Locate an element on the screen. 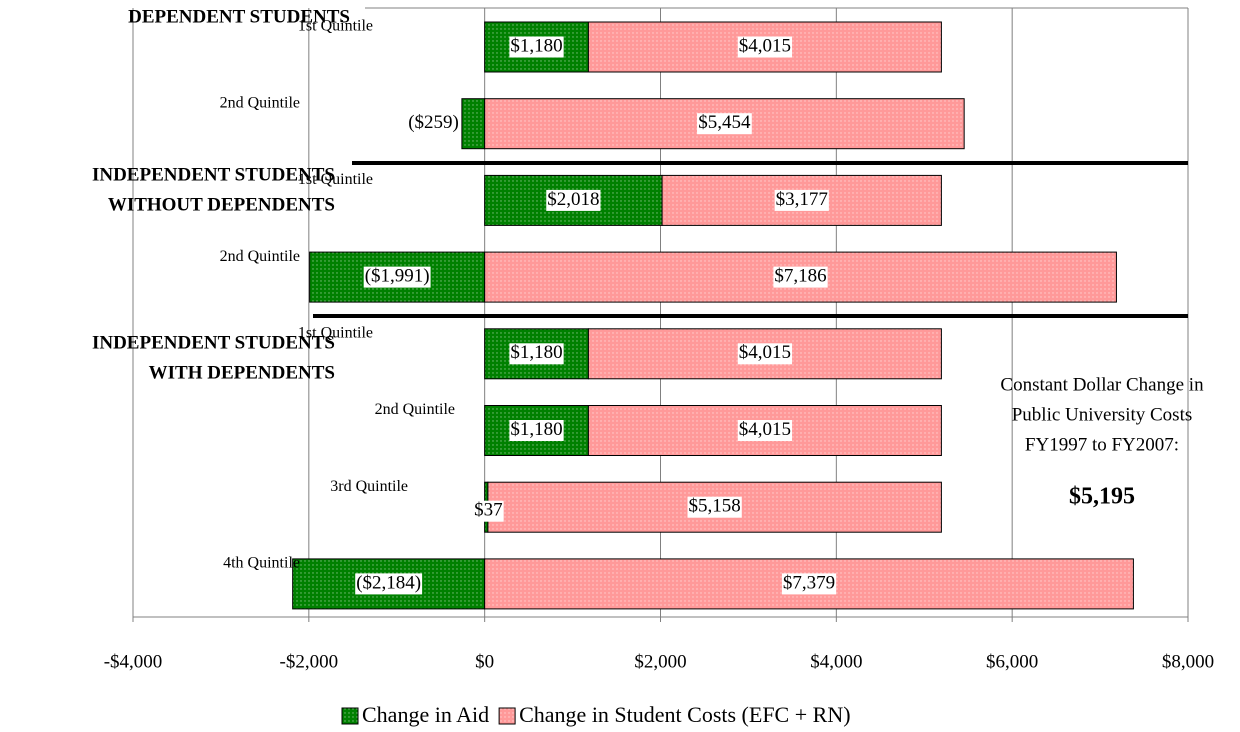  x-tick-label: $2,000 is located at coordinates (660, 661).